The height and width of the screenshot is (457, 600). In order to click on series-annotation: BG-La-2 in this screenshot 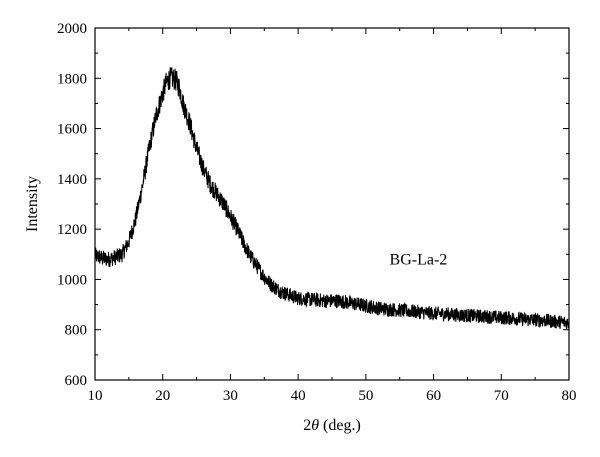, I will do `click(419, 259)`.